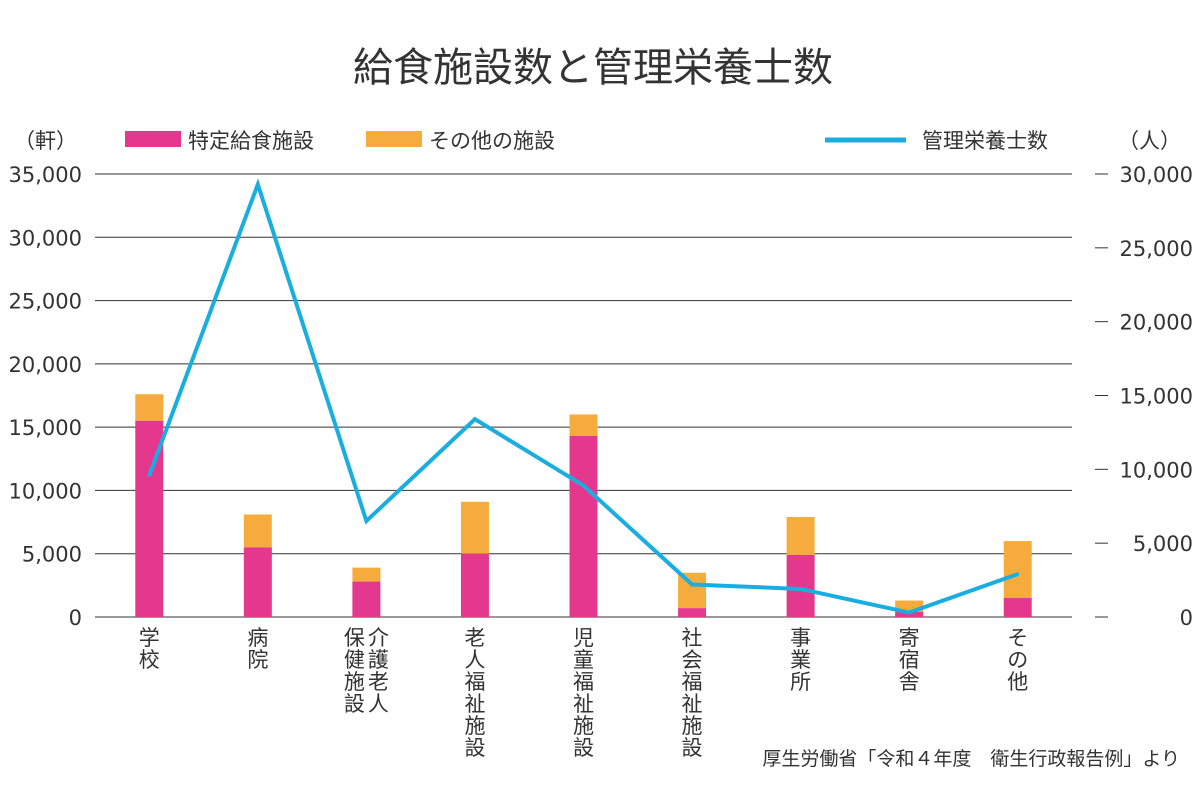 The height and width of the screenshot is (800, 1200). What do you see at coordinates (692, 660) in the screenshot?
I see `category-label-char: 会` at bounding box center [692, 660].